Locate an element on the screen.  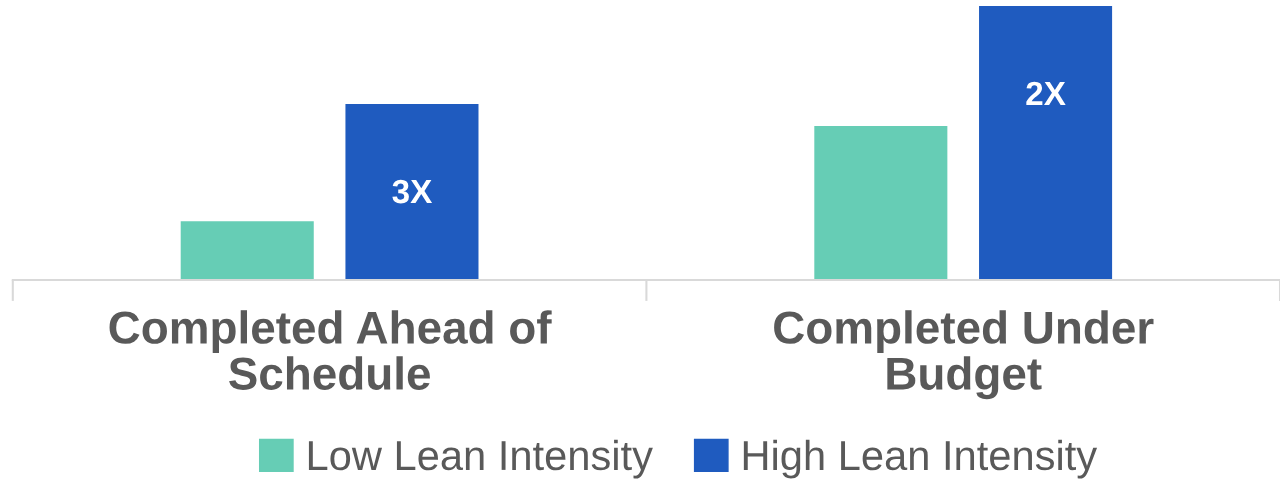
x-tick-label: Completed Under Budget is located at coordinates (964, 355).